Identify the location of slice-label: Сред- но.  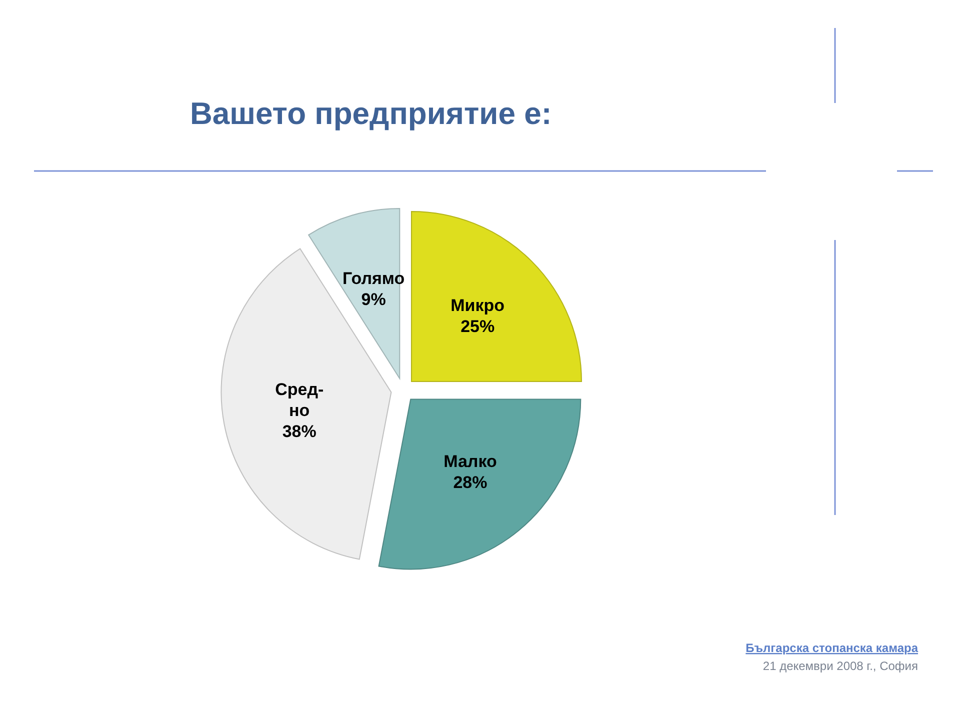
(299, 400).